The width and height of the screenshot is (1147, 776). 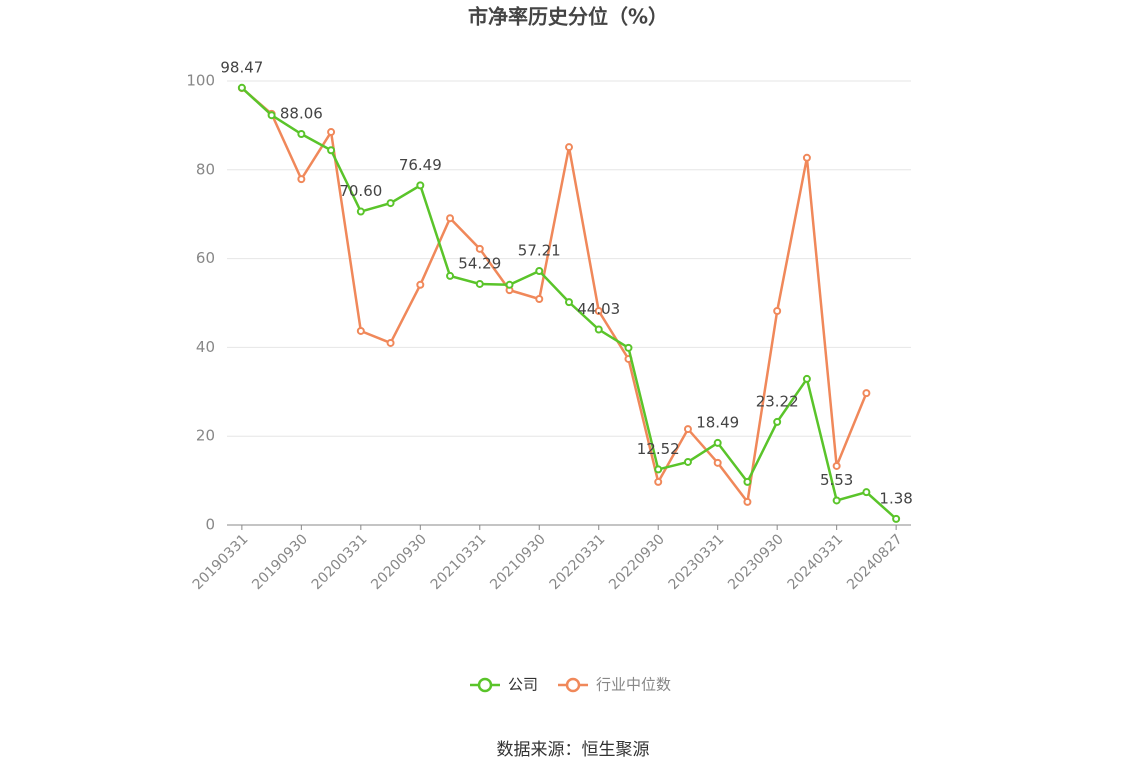 What do you see at coordinates (420, 165) in the screenshot?
I see `data-label: 76.49` at bounding box center [420, 165].